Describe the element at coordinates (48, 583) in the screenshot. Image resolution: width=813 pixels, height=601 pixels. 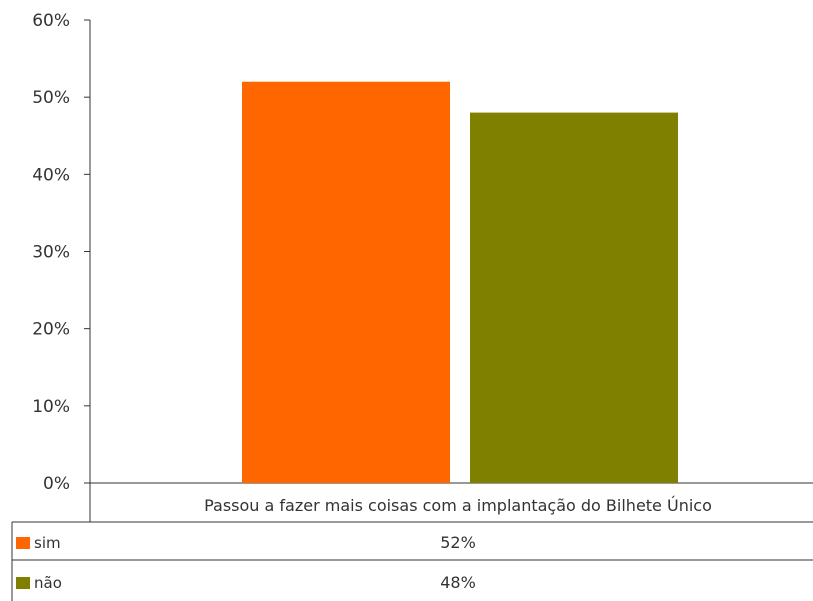
I see `legend-label-não: não` at that location.